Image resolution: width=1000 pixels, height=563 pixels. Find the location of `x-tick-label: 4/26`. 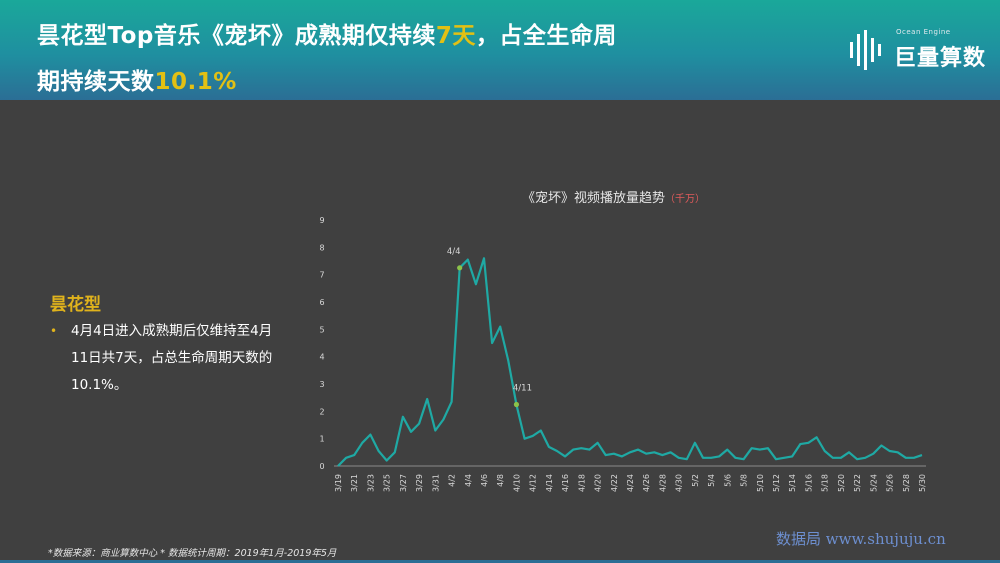

x-tick-label: 4/26 is located at coordinates (646, 483).